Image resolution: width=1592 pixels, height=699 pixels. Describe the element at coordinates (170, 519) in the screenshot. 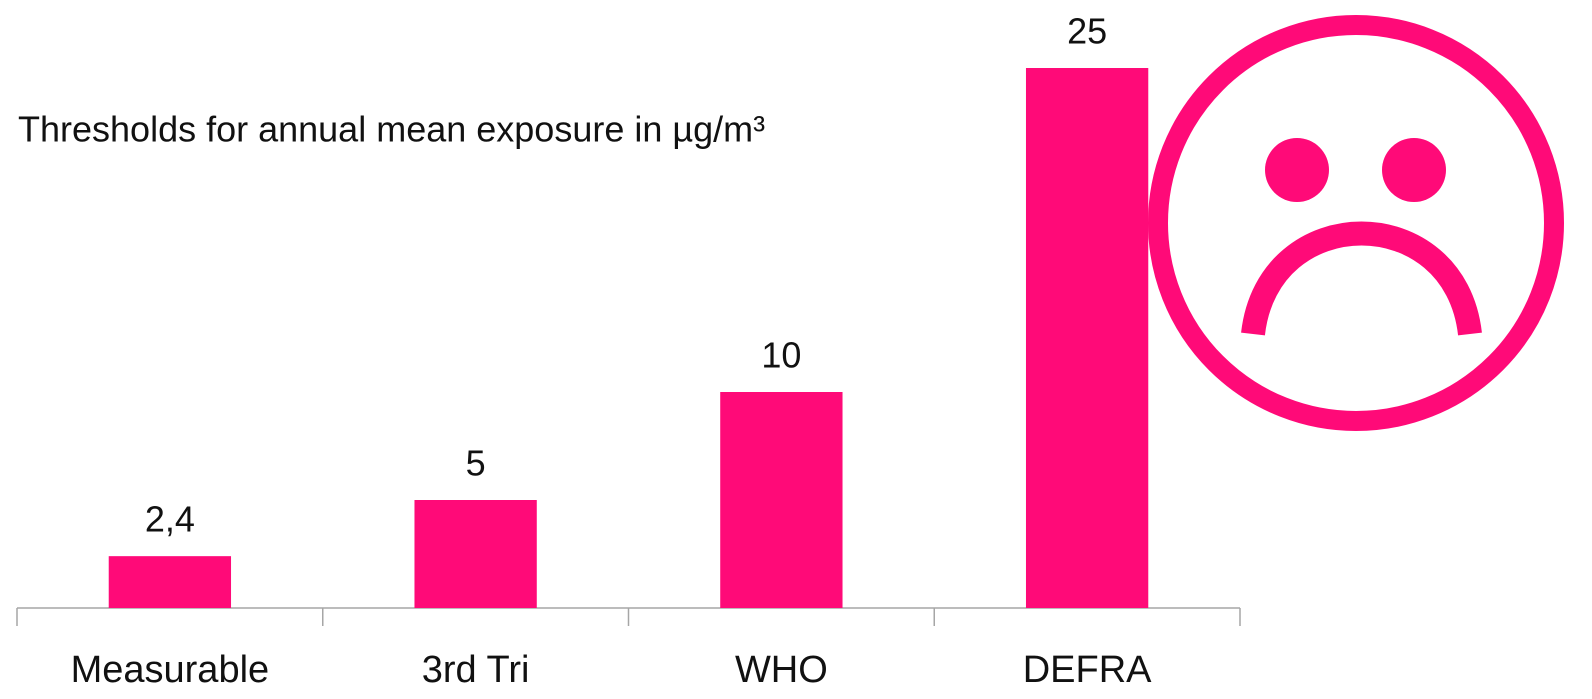

I see `value-label: 2,4` at that location.